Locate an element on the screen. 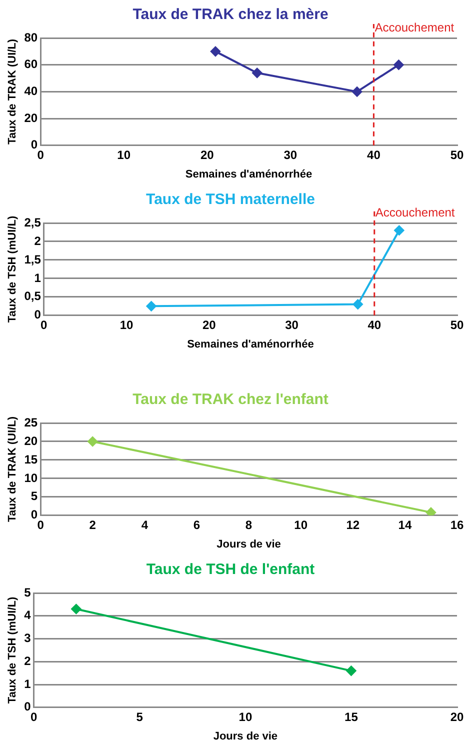 The width and height of the screenshot is (471, 751). x-tick-label: 16 is located at coordinates (457, 525).